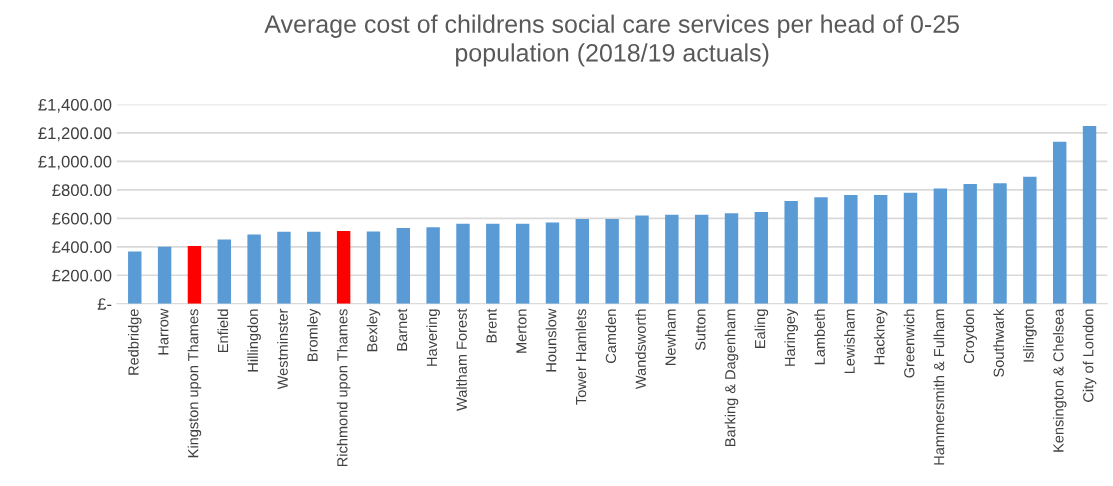  Describe the element at coordinates (521, 331) in the screenshot. I see `x-tick-label: Merton` at that location.